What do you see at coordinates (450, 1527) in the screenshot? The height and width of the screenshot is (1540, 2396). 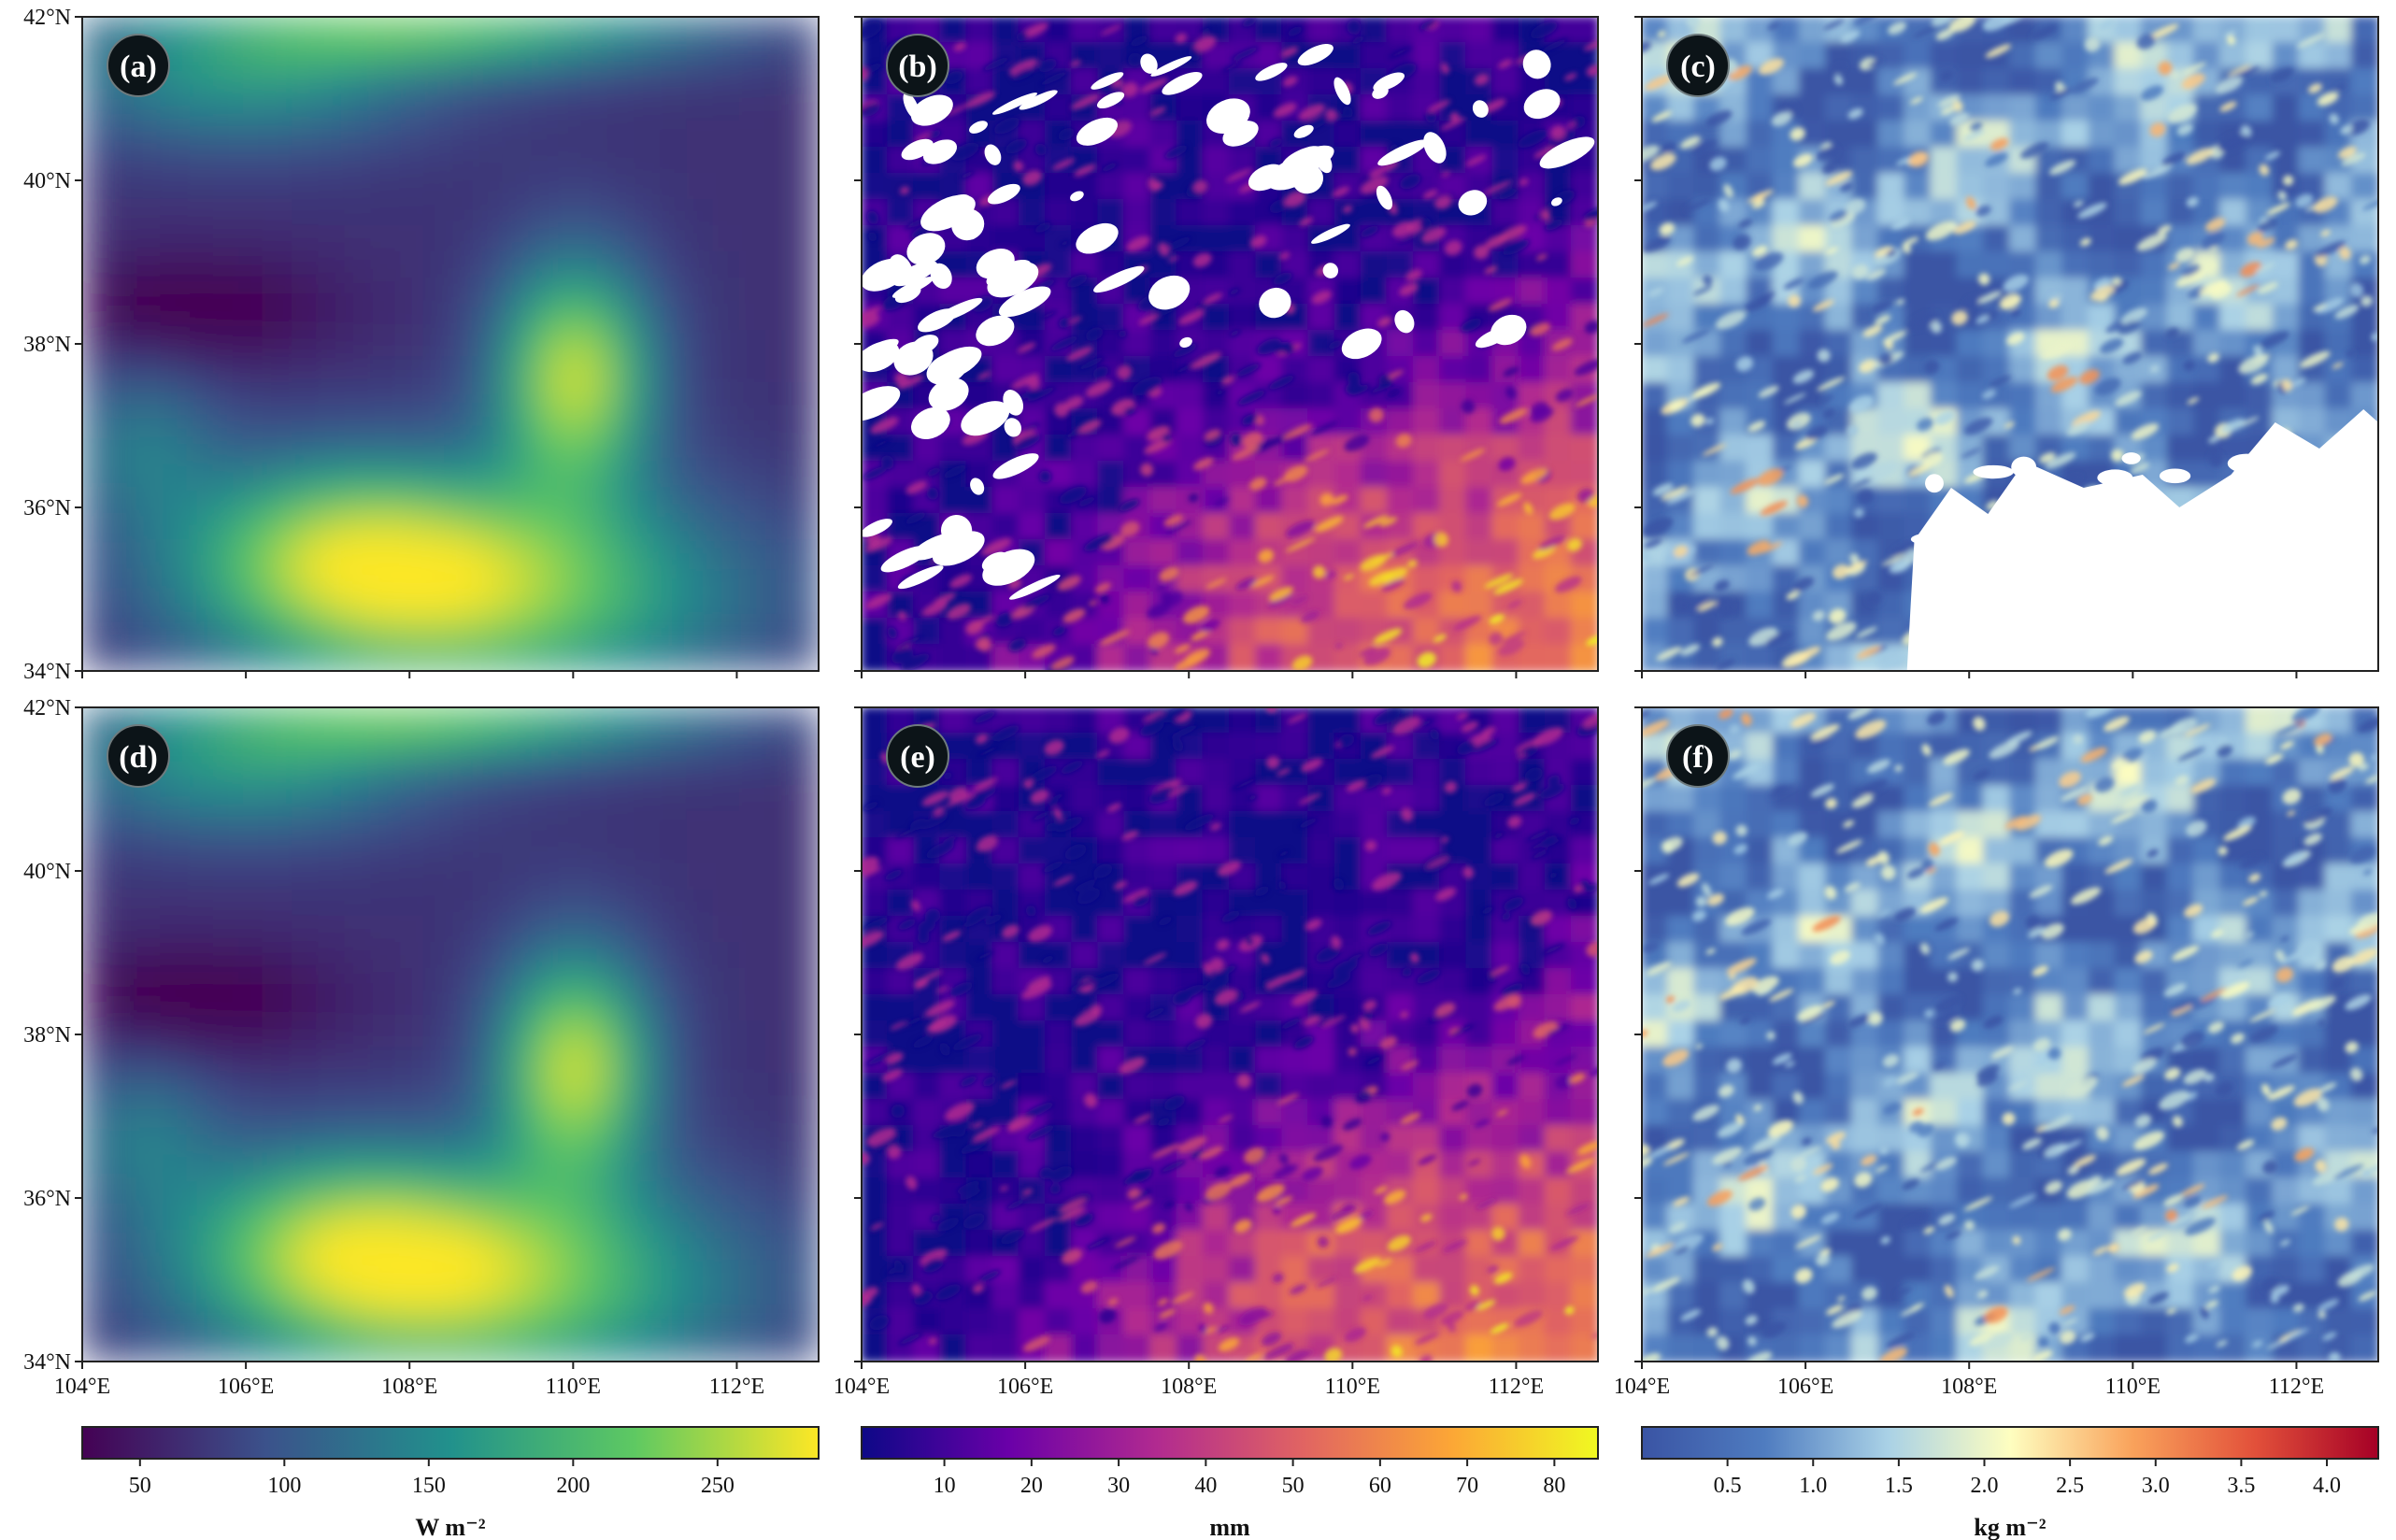 I see `colorbar-label: W m⁻²` at bounding box center [450, 1527].